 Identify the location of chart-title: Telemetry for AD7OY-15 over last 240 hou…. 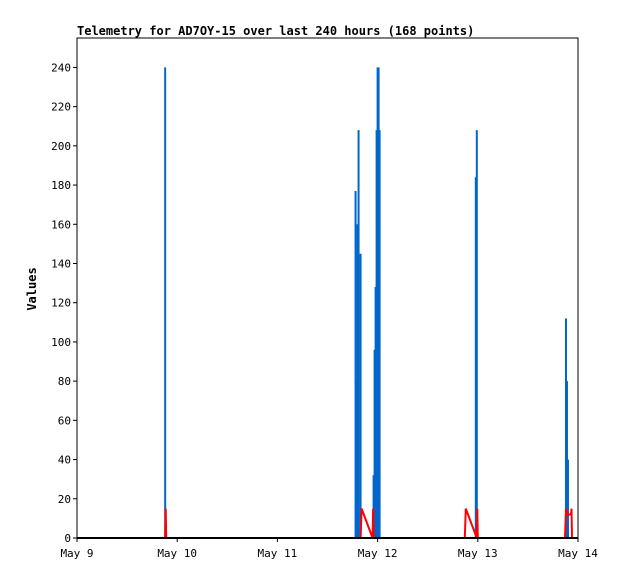
(275, 31).